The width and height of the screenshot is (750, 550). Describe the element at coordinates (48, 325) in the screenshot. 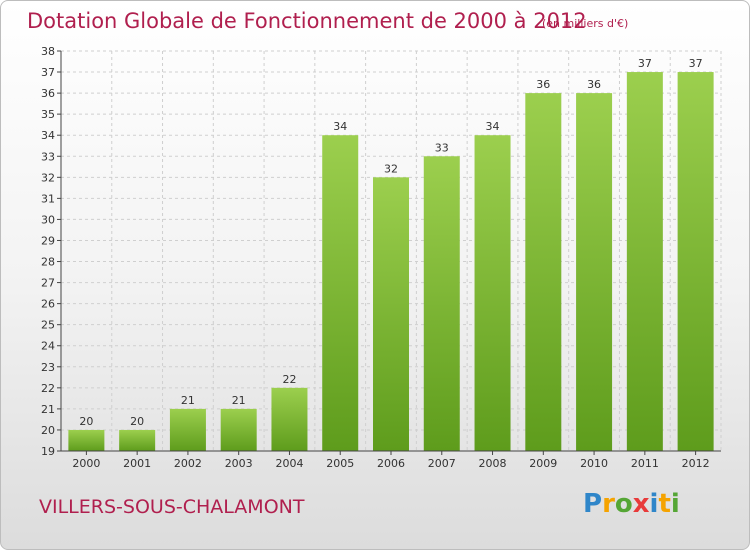

I see `y-tick-label: 25` at that location.